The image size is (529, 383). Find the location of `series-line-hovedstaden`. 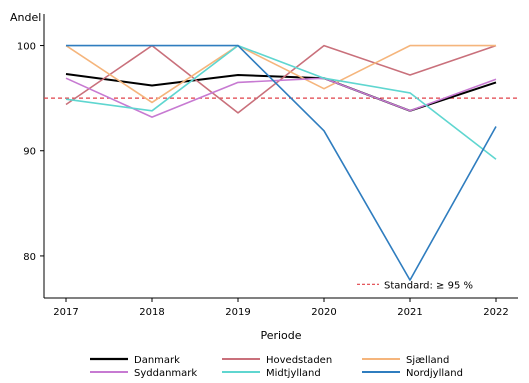

series-line-hovedstaden is located at coordinates (281, 79).